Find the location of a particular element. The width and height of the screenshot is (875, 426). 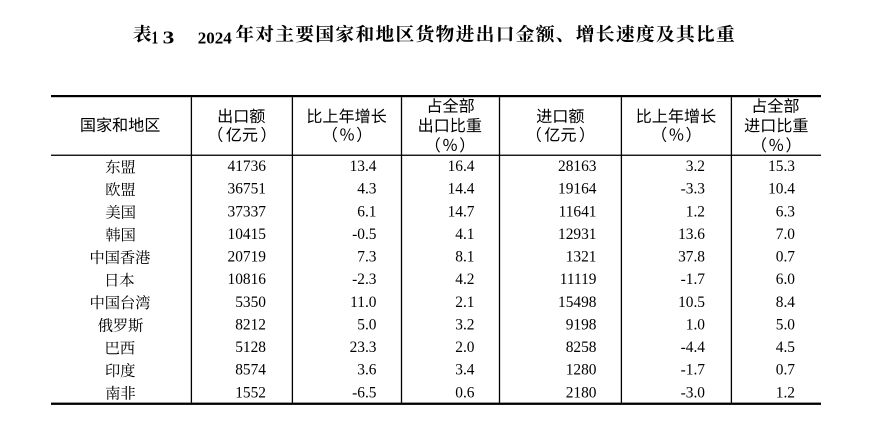

svg-text: 6.0 is located at coordinates (786, 279).